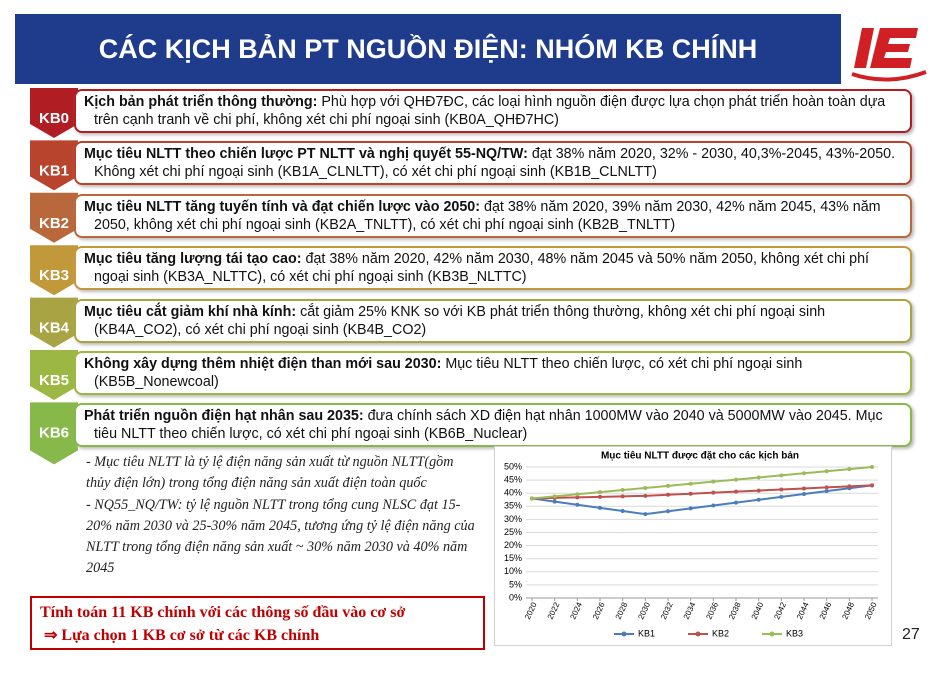 This screenshot has height=679, width=941. What do you see at coordinates (190, 311) in the screenshot?
I see `scenario-heading: Mục tiêu cắt giảm khí nhà kính:` at bounding box center [190, 311].